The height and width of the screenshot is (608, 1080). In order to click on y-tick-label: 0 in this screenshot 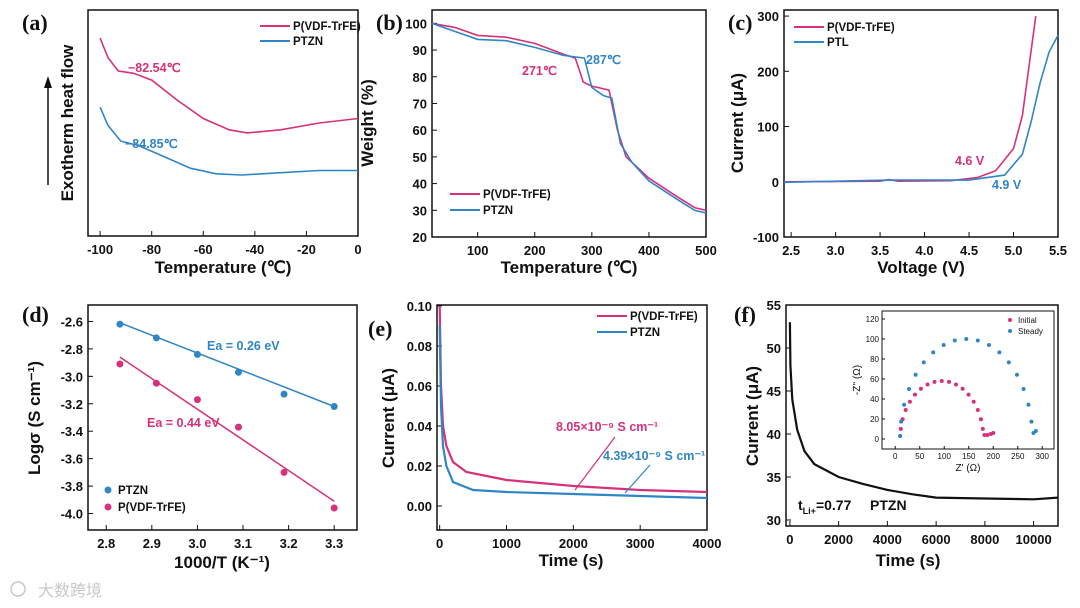, I will do `click(775, 182)`.